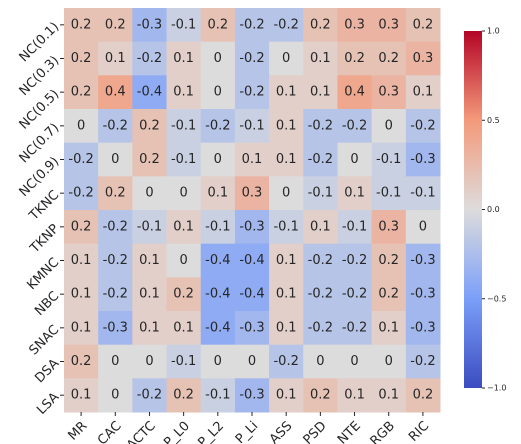 The image size is (521, 444). What do you see at coordinates (388, 92) in the screenshot?
I see `cell-label: 0.3` at bounding box center [388, 92].